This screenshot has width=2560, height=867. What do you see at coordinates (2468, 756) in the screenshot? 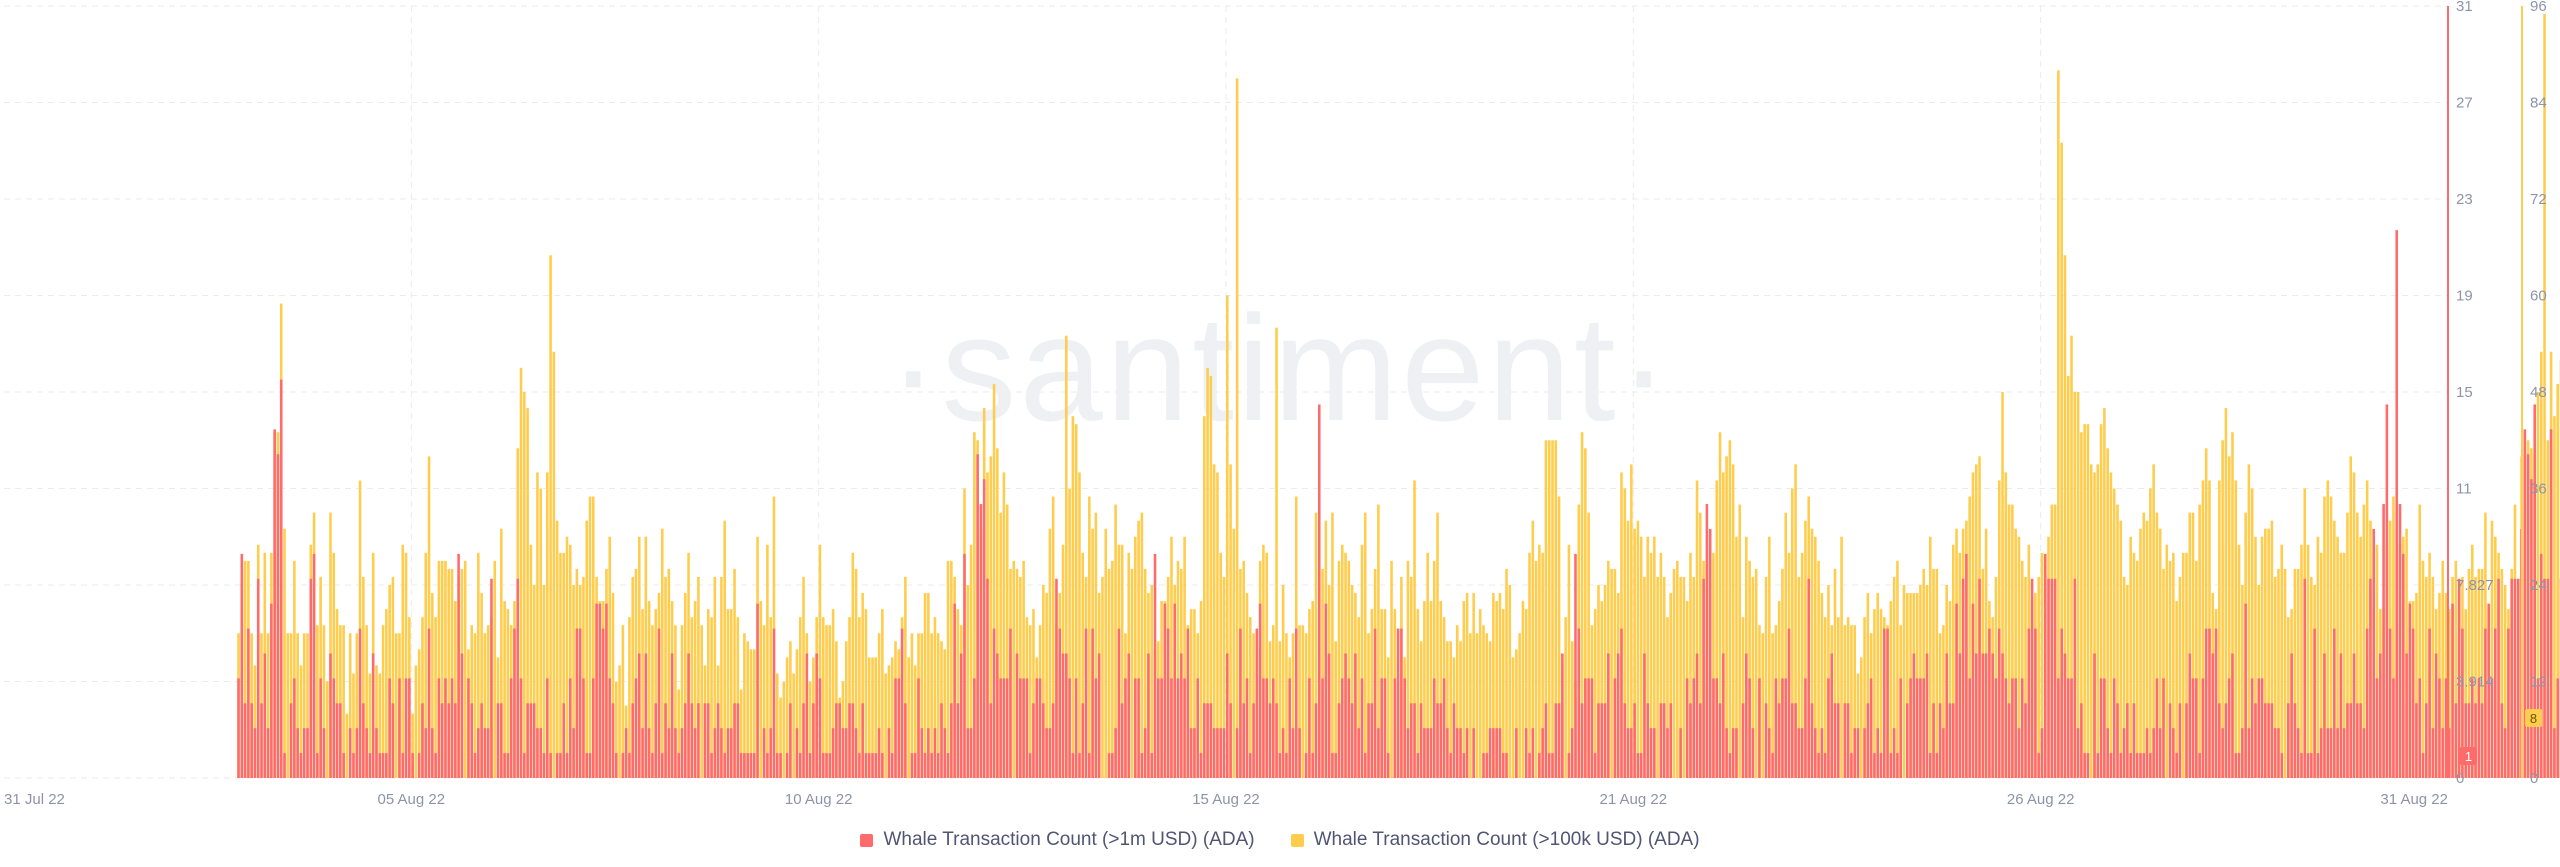
I see `last-value-badge-1m: 1` at bounding box center [2468, 756].